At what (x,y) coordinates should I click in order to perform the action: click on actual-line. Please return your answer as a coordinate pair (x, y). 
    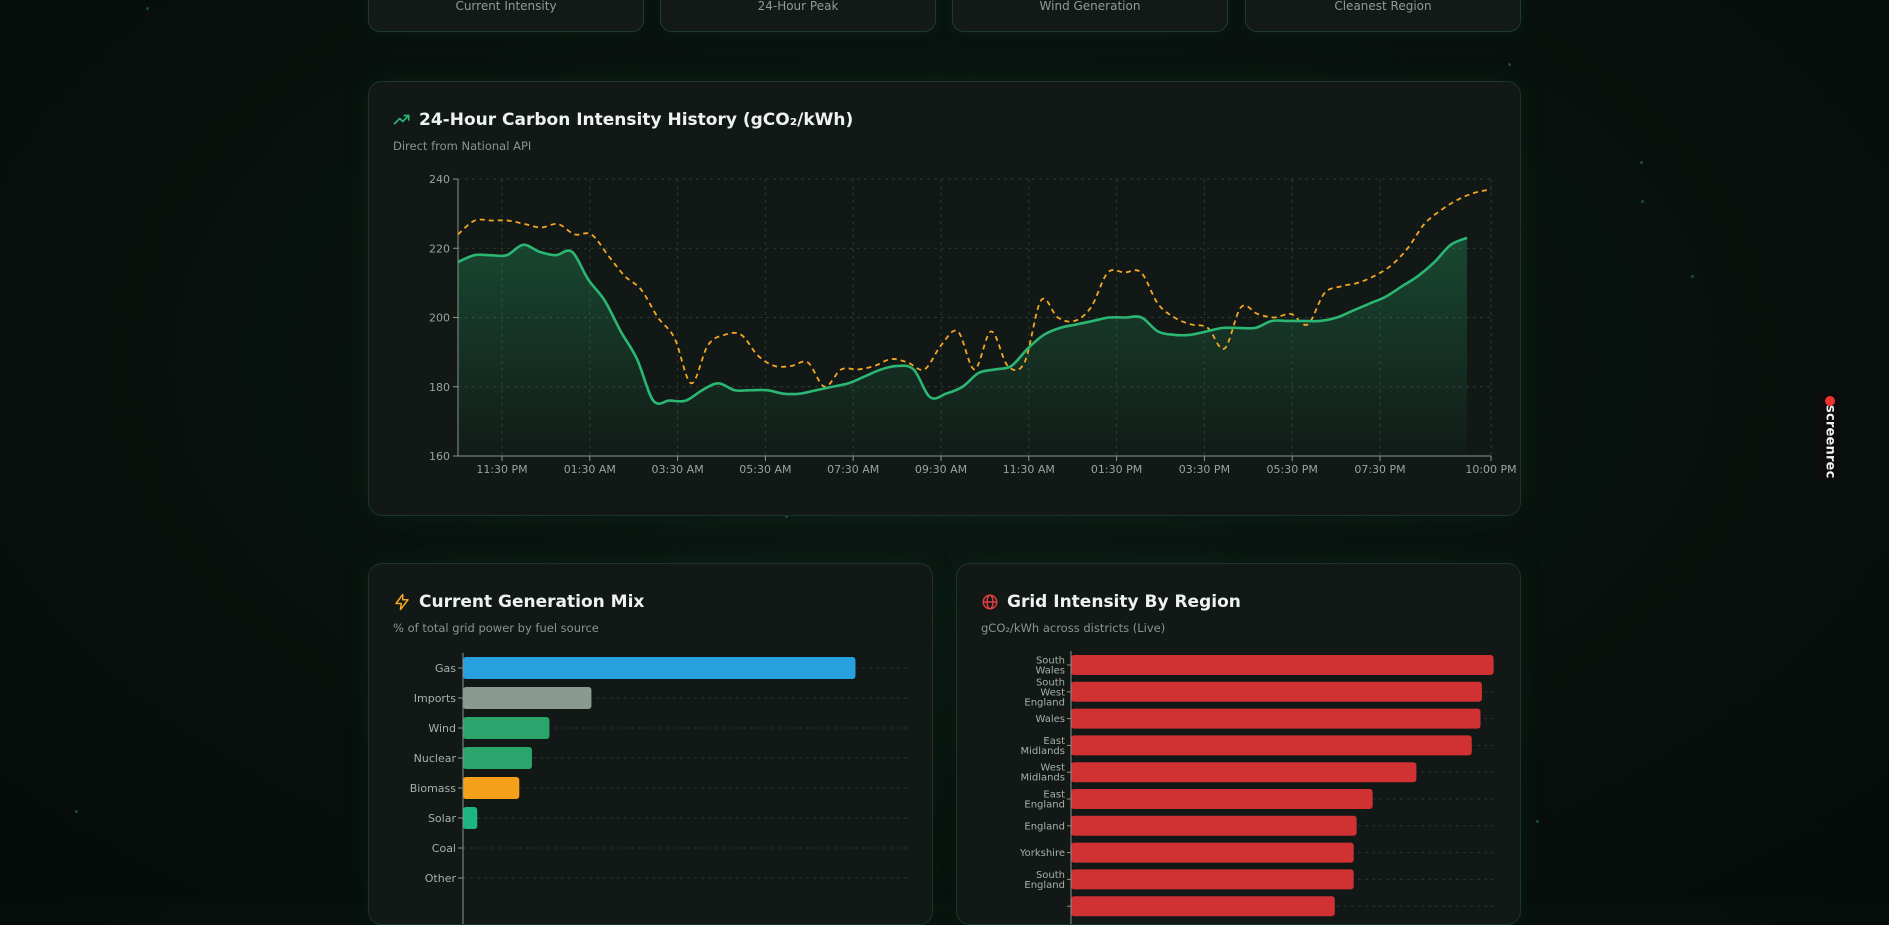
    Looking at the image, I should click on (962, 320).